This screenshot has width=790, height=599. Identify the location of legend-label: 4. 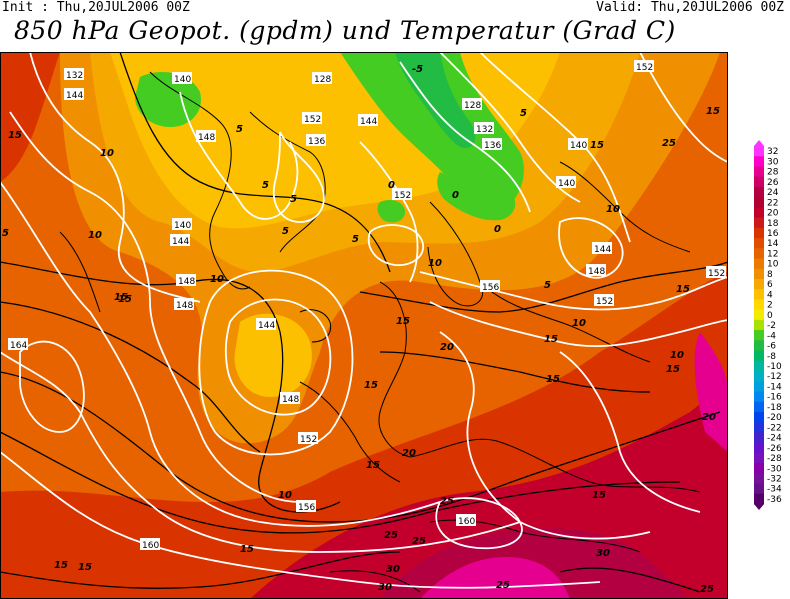
(770, 295).